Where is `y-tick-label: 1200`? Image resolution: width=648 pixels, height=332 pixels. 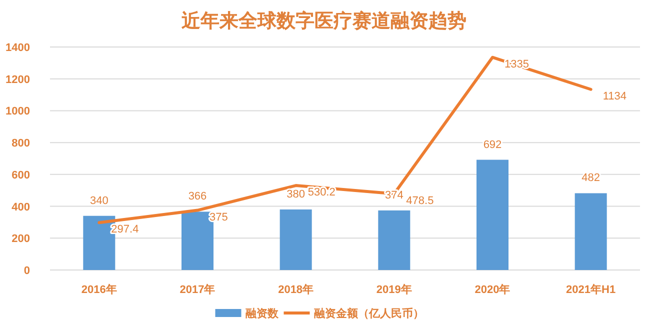 y-tick-label: 1200 is located at coordinates (18, 80).